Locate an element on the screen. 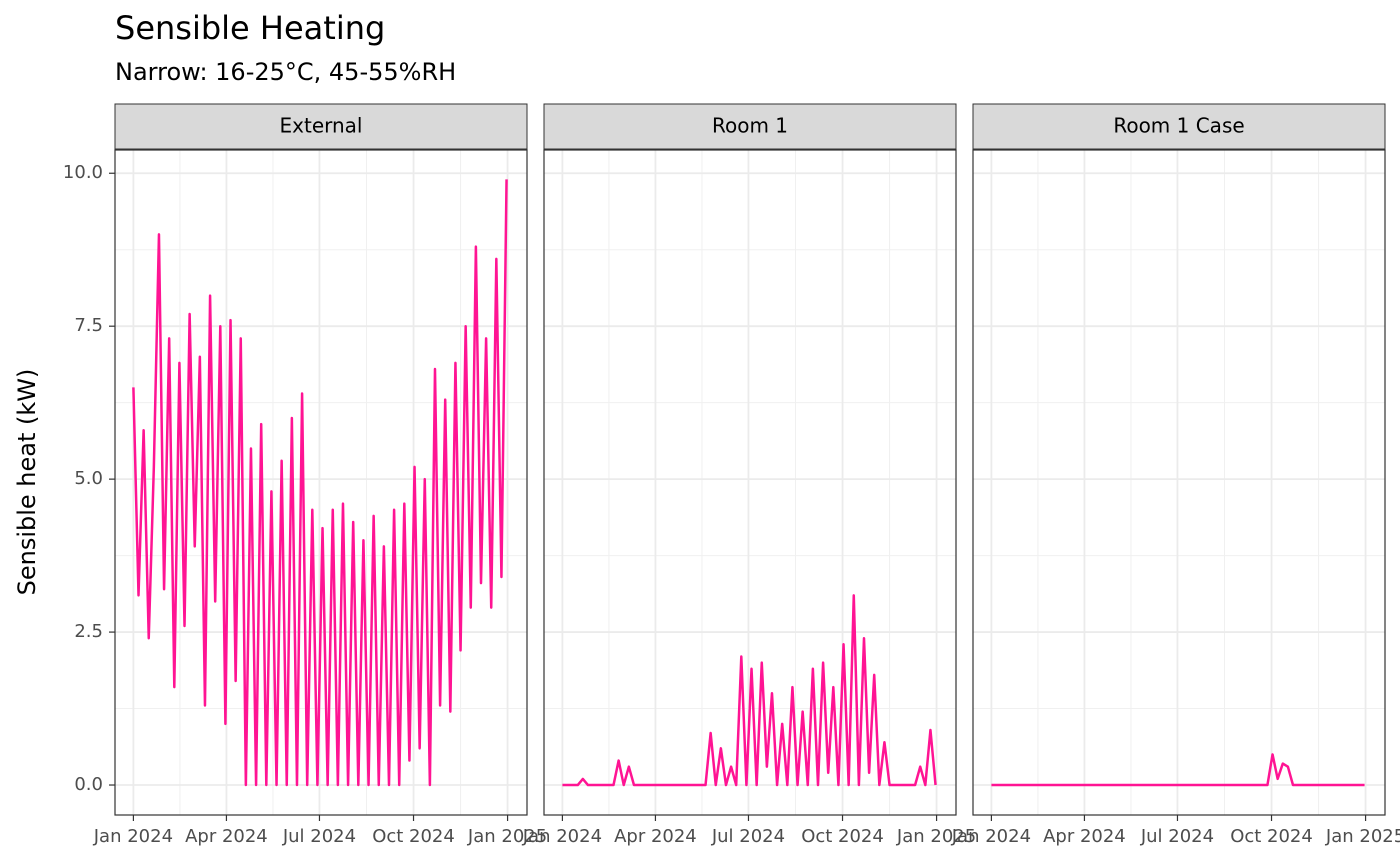 This screenshot has width=1400, height=865. chart-title: Sensible Heating is located at coordinates (250, 28).